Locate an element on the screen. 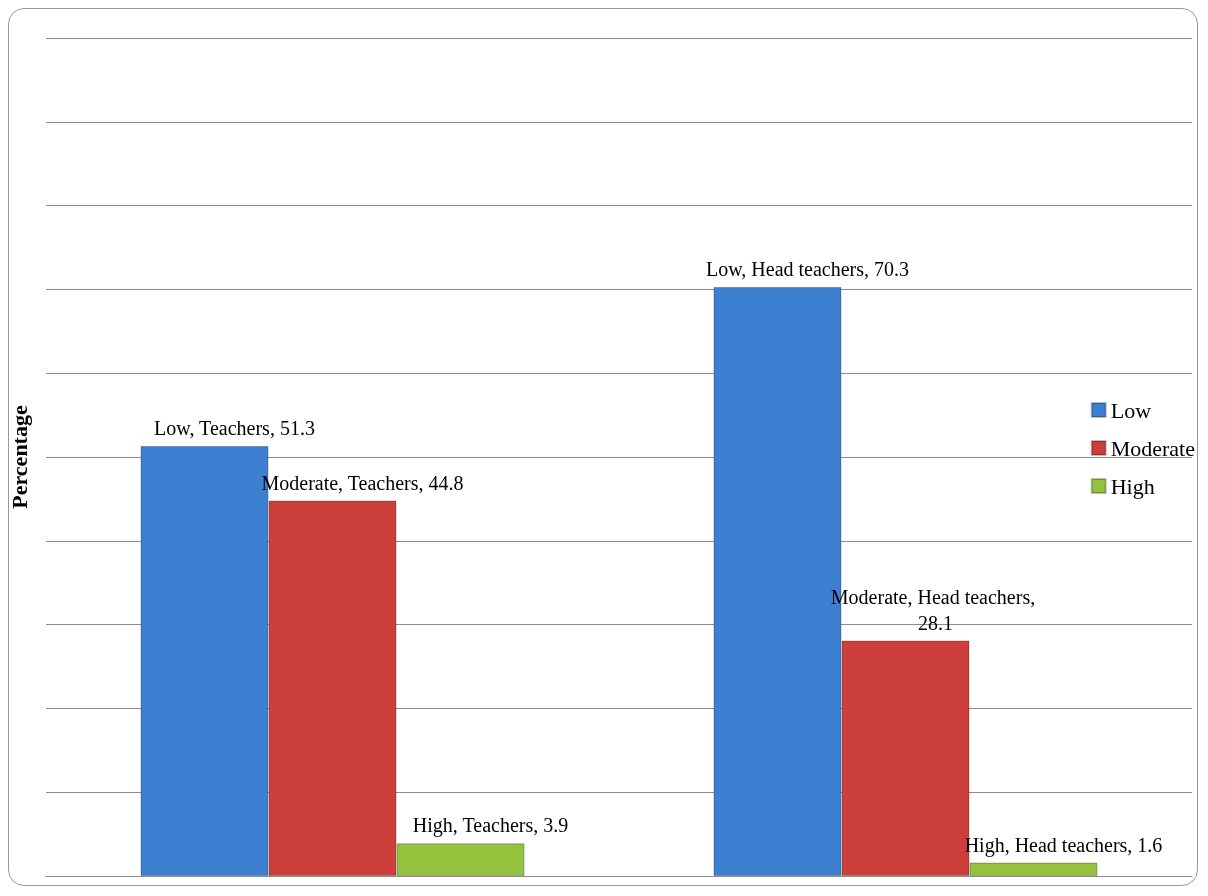 This screenshot has height=896, width=1208. data-label: Low, Head teachers, 70.3 is located at coordinates (807, 268).